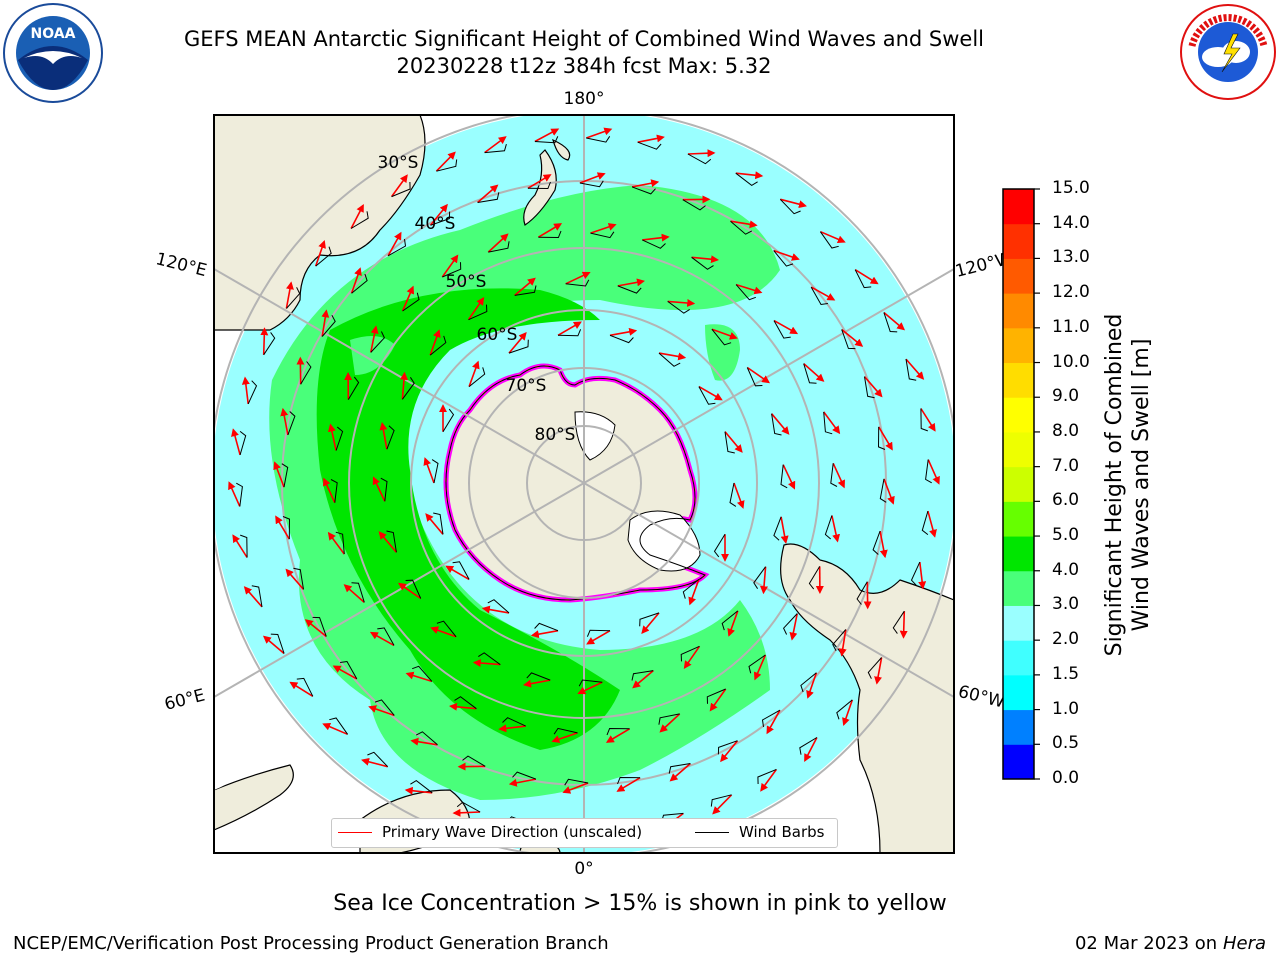  I want to click on footer-machine: Hera, so click(1244, 943).